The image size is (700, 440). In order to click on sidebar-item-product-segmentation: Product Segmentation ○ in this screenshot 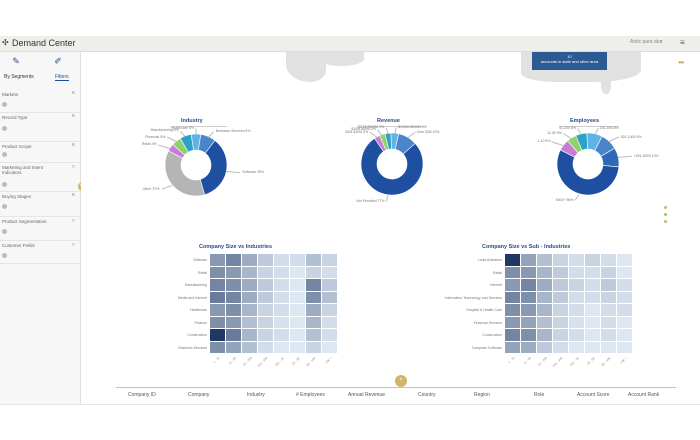, I will do `click(40, 229)`.